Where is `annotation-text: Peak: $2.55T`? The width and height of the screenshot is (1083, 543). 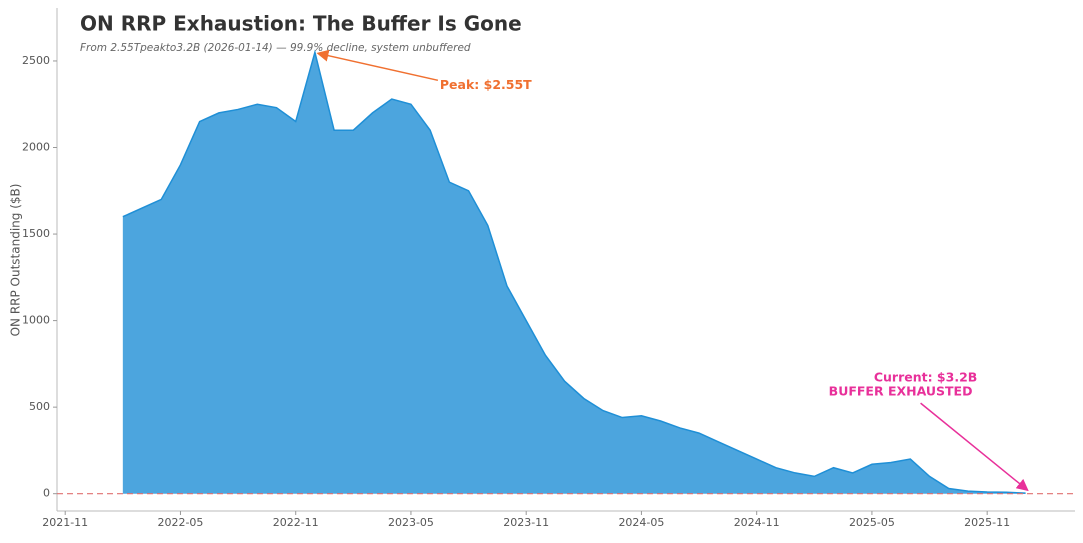 annotation-text: Peak: $2.55T is located at coordinates (486, 84).